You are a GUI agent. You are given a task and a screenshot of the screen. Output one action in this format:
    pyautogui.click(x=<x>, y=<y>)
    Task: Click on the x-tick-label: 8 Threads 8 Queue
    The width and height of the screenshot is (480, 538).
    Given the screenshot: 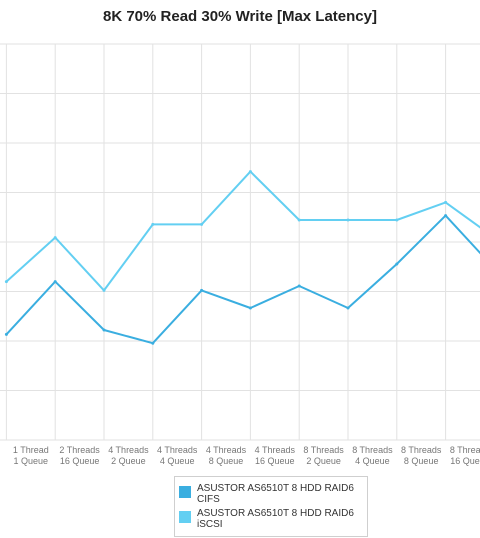 What is the action you would take?
    pyautogui.click(x=421, y=455)
    